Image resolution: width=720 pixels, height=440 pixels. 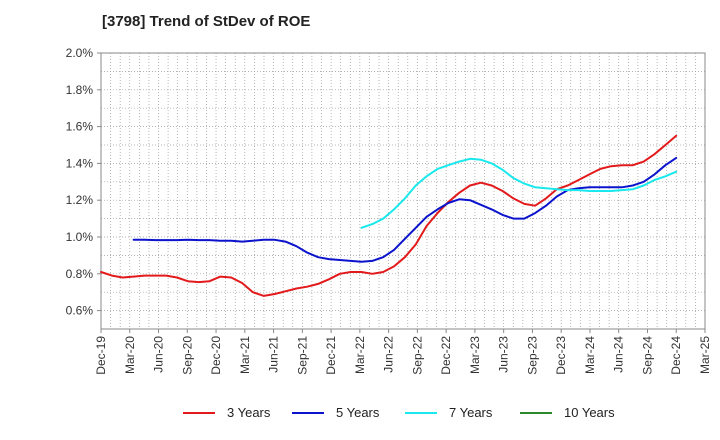 I want to click on y-tick-label: 0.6%, so click(x=80, y=311).